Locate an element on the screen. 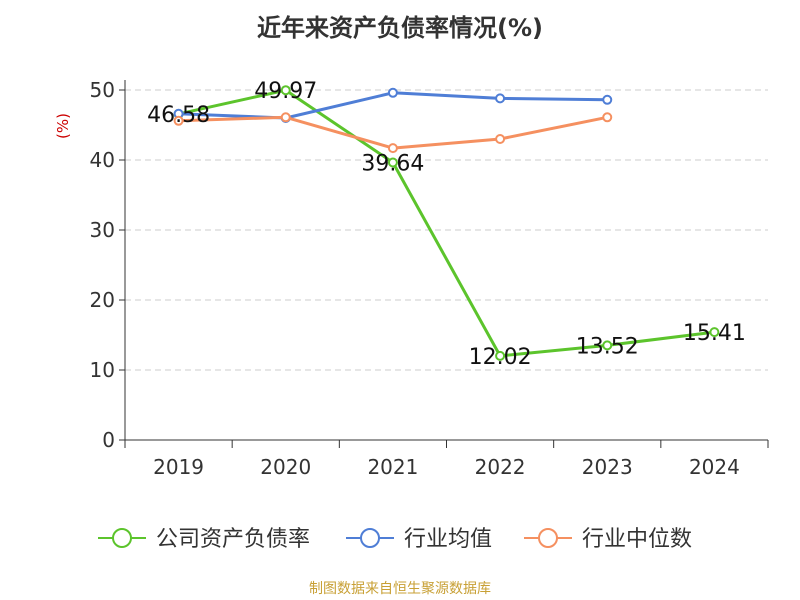  x-tick-label: 2022 is located at coordinates (500, 467).